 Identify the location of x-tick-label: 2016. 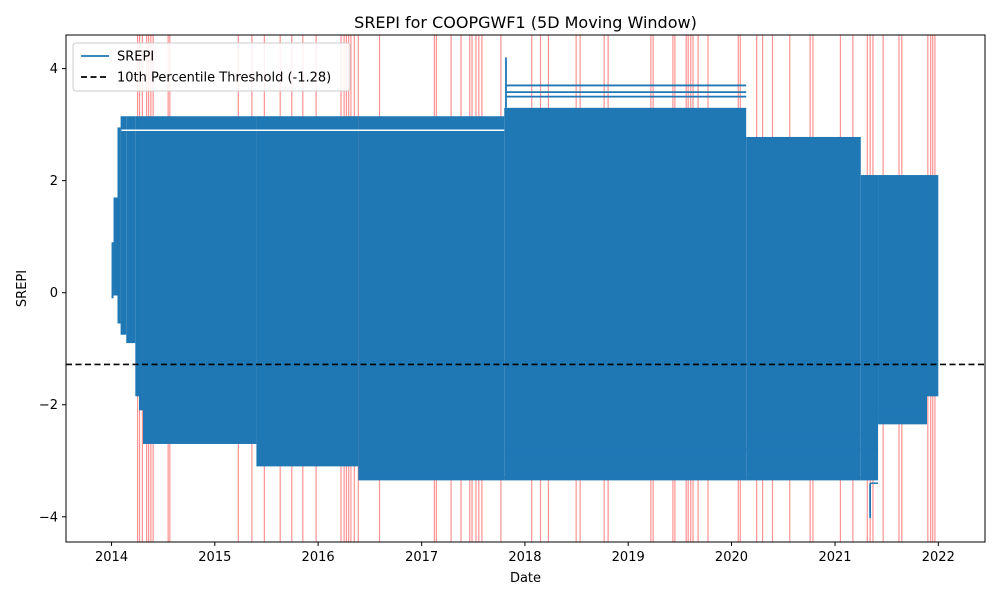
(318, 557).